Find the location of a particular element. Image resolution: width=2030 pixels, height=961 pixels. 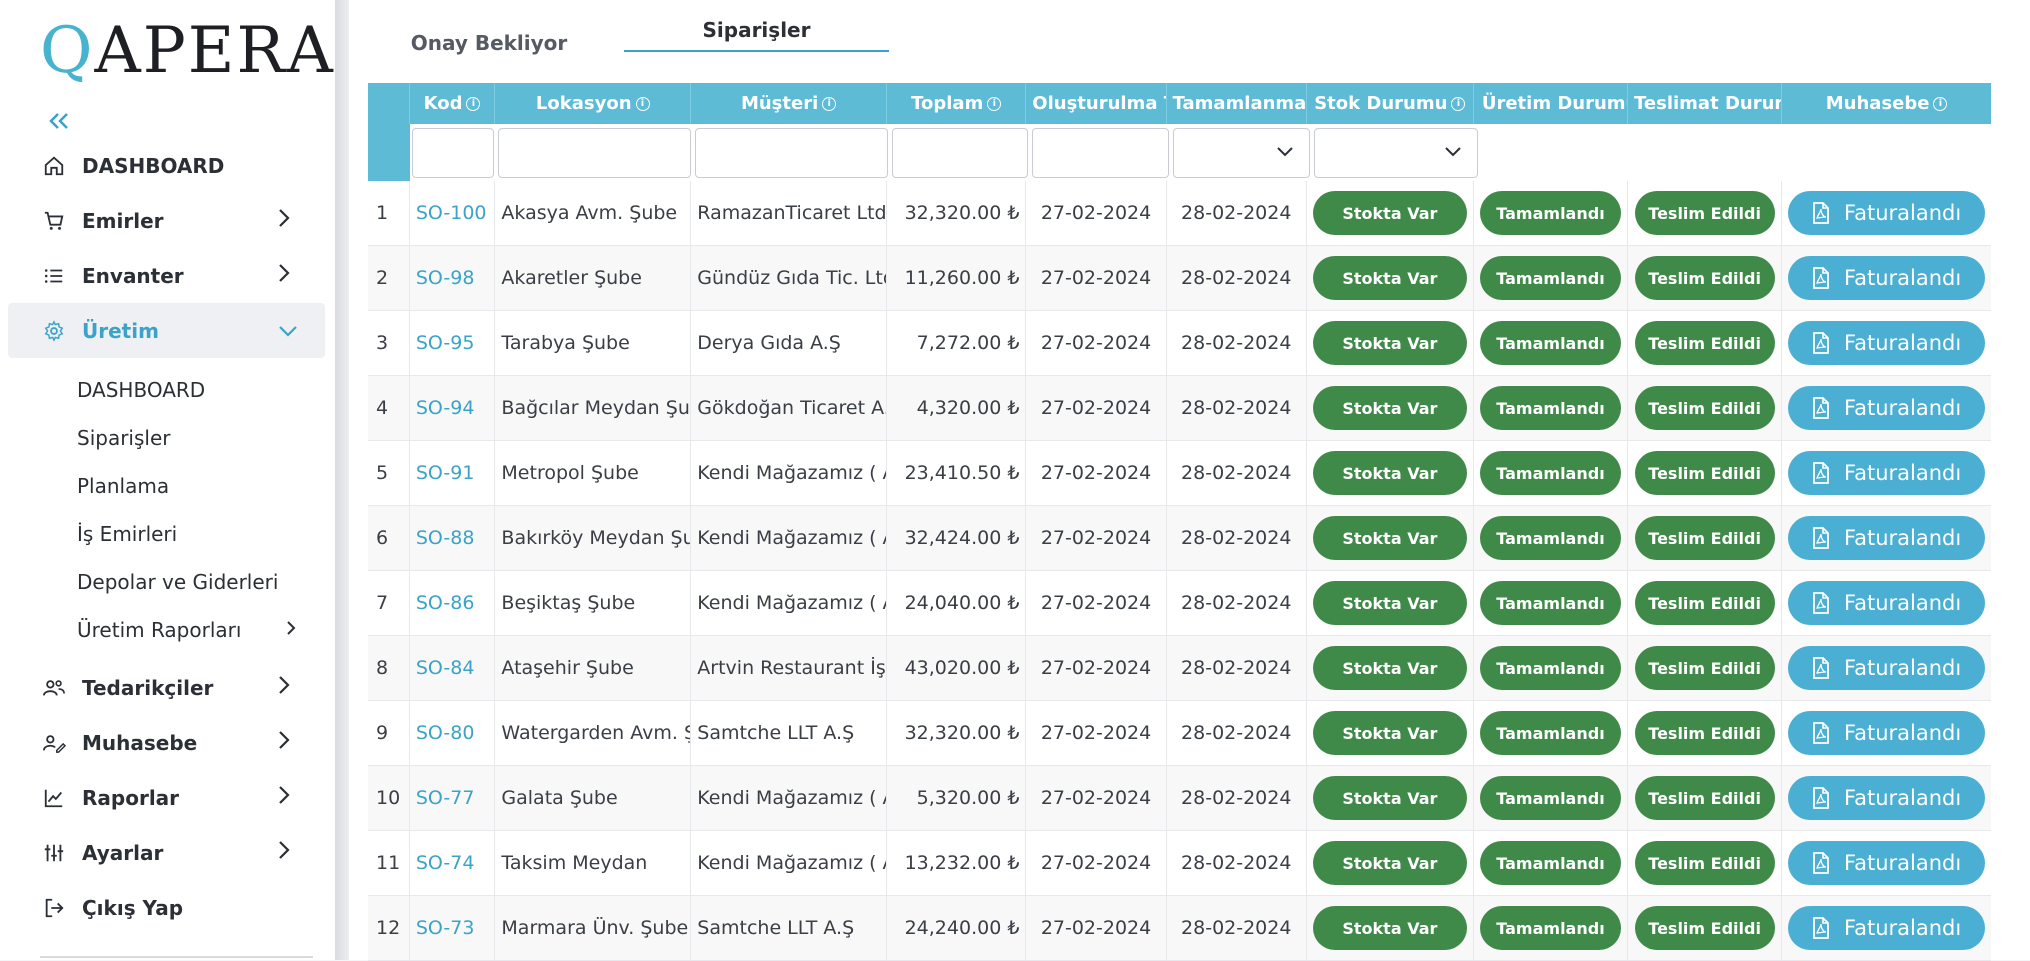

filter-toplam-input is located at coordinates (960, 152).